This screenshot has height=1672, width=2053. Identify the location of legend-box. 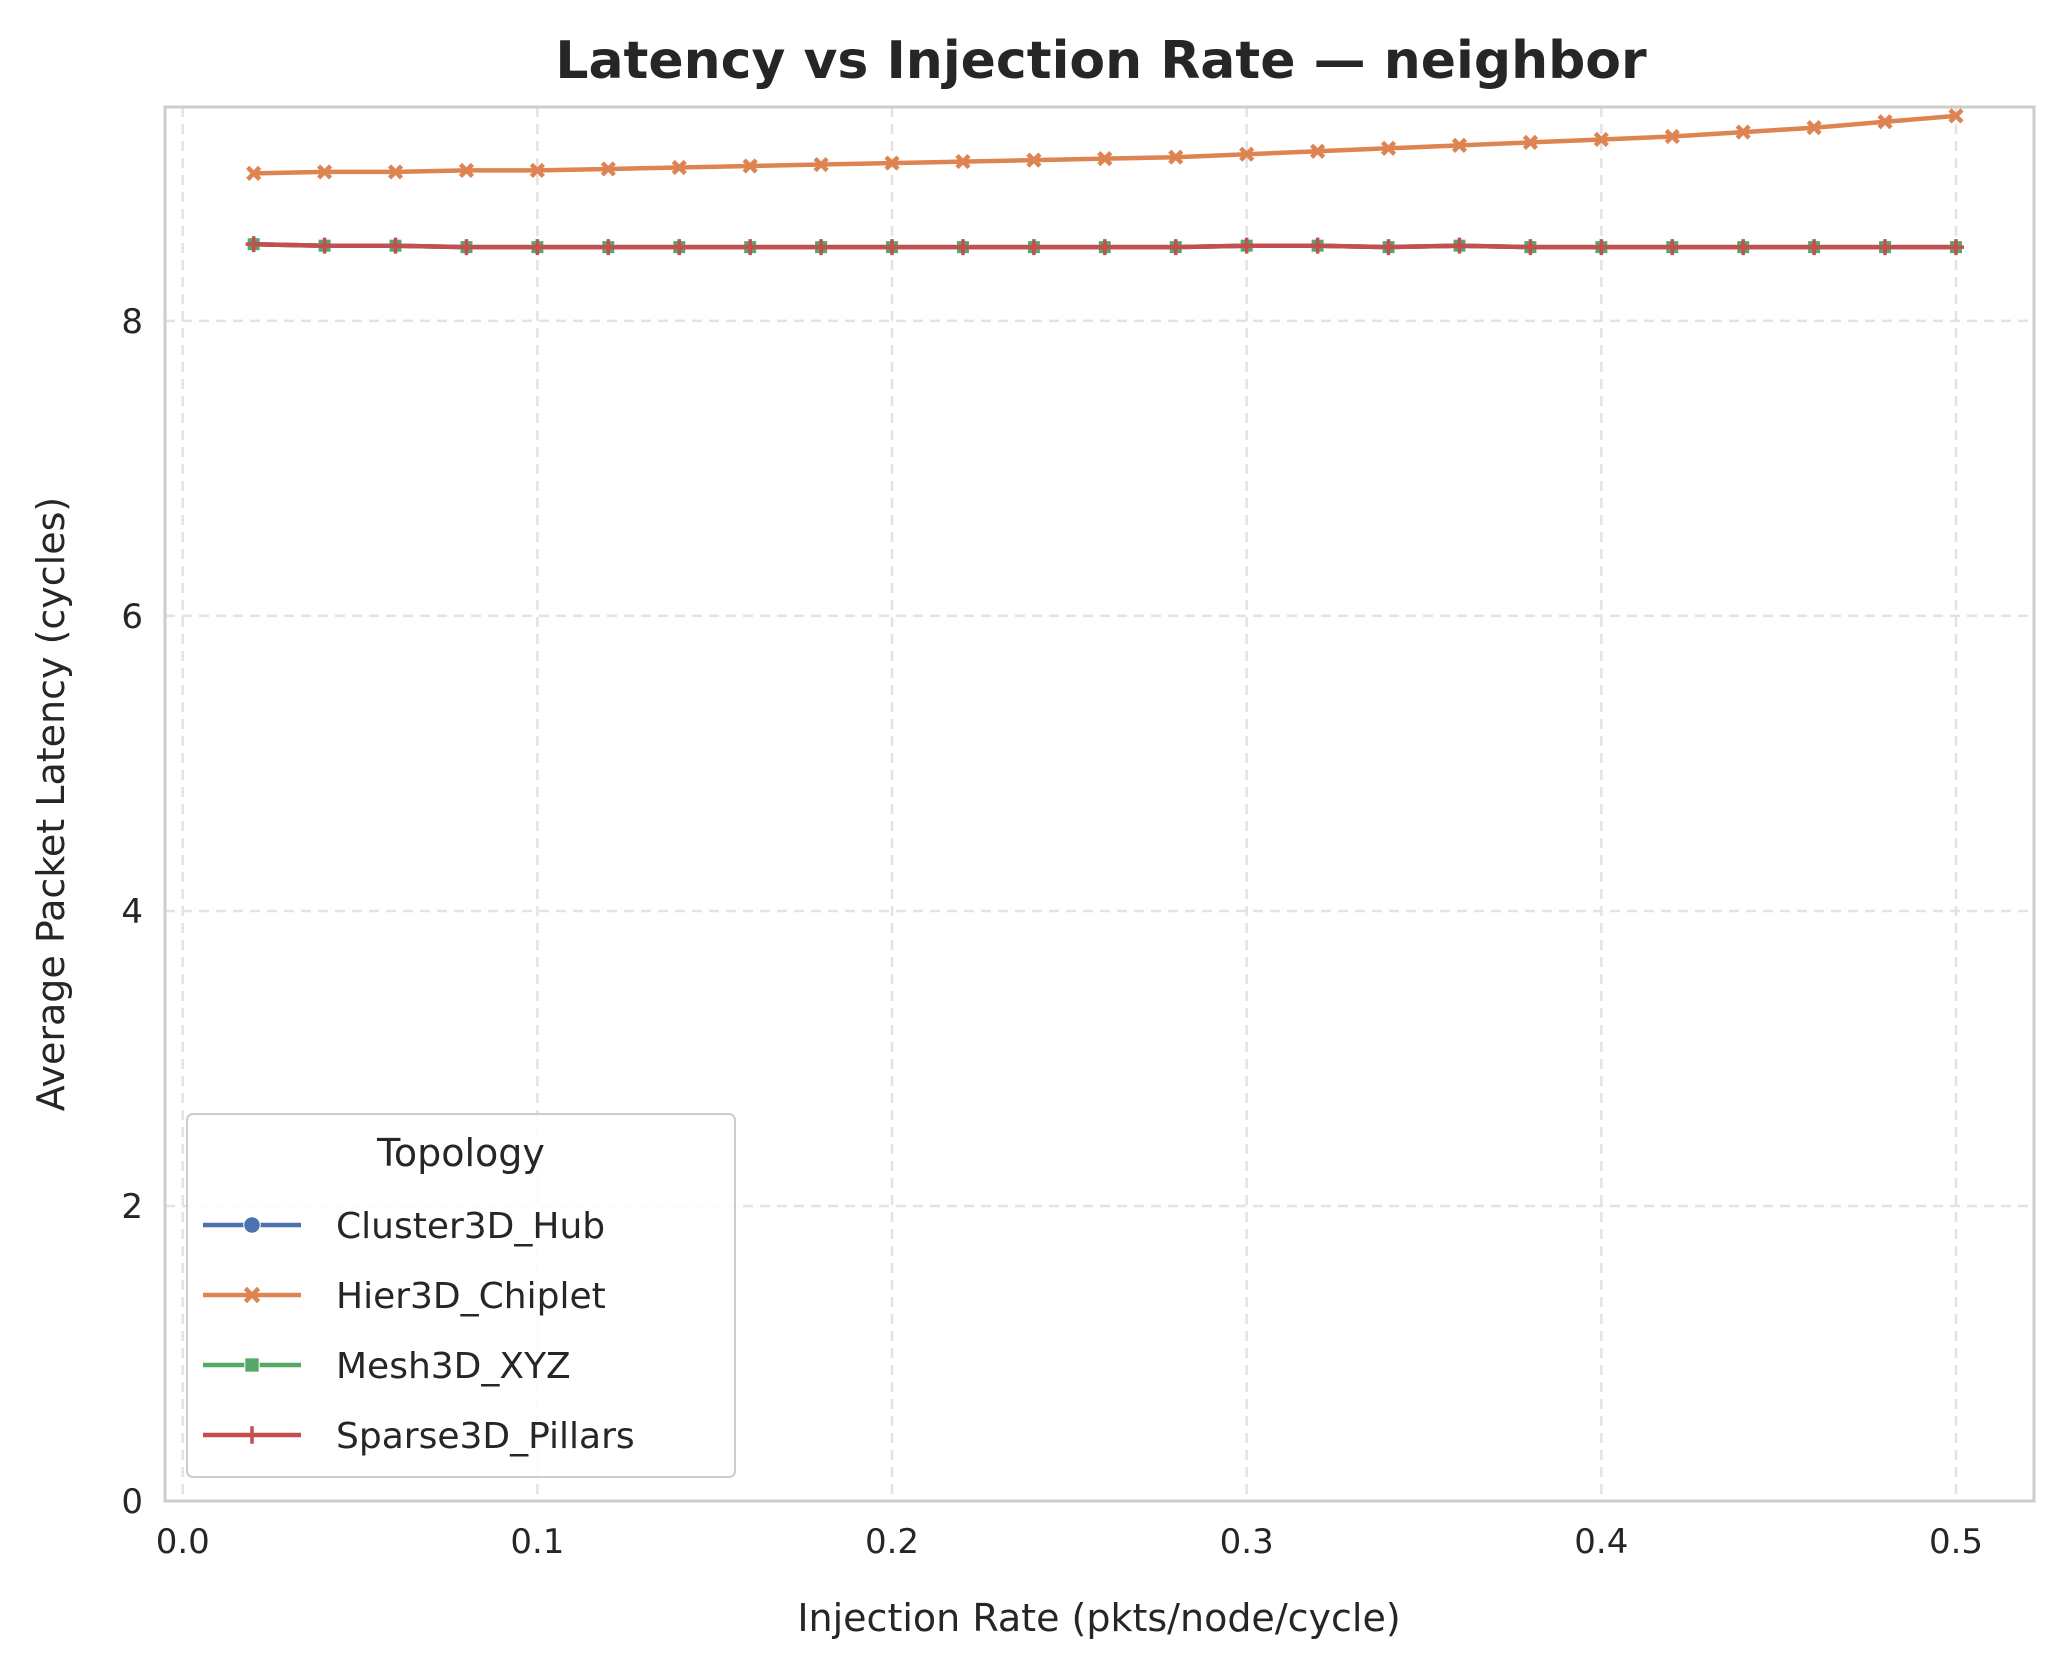
(461, 1295).